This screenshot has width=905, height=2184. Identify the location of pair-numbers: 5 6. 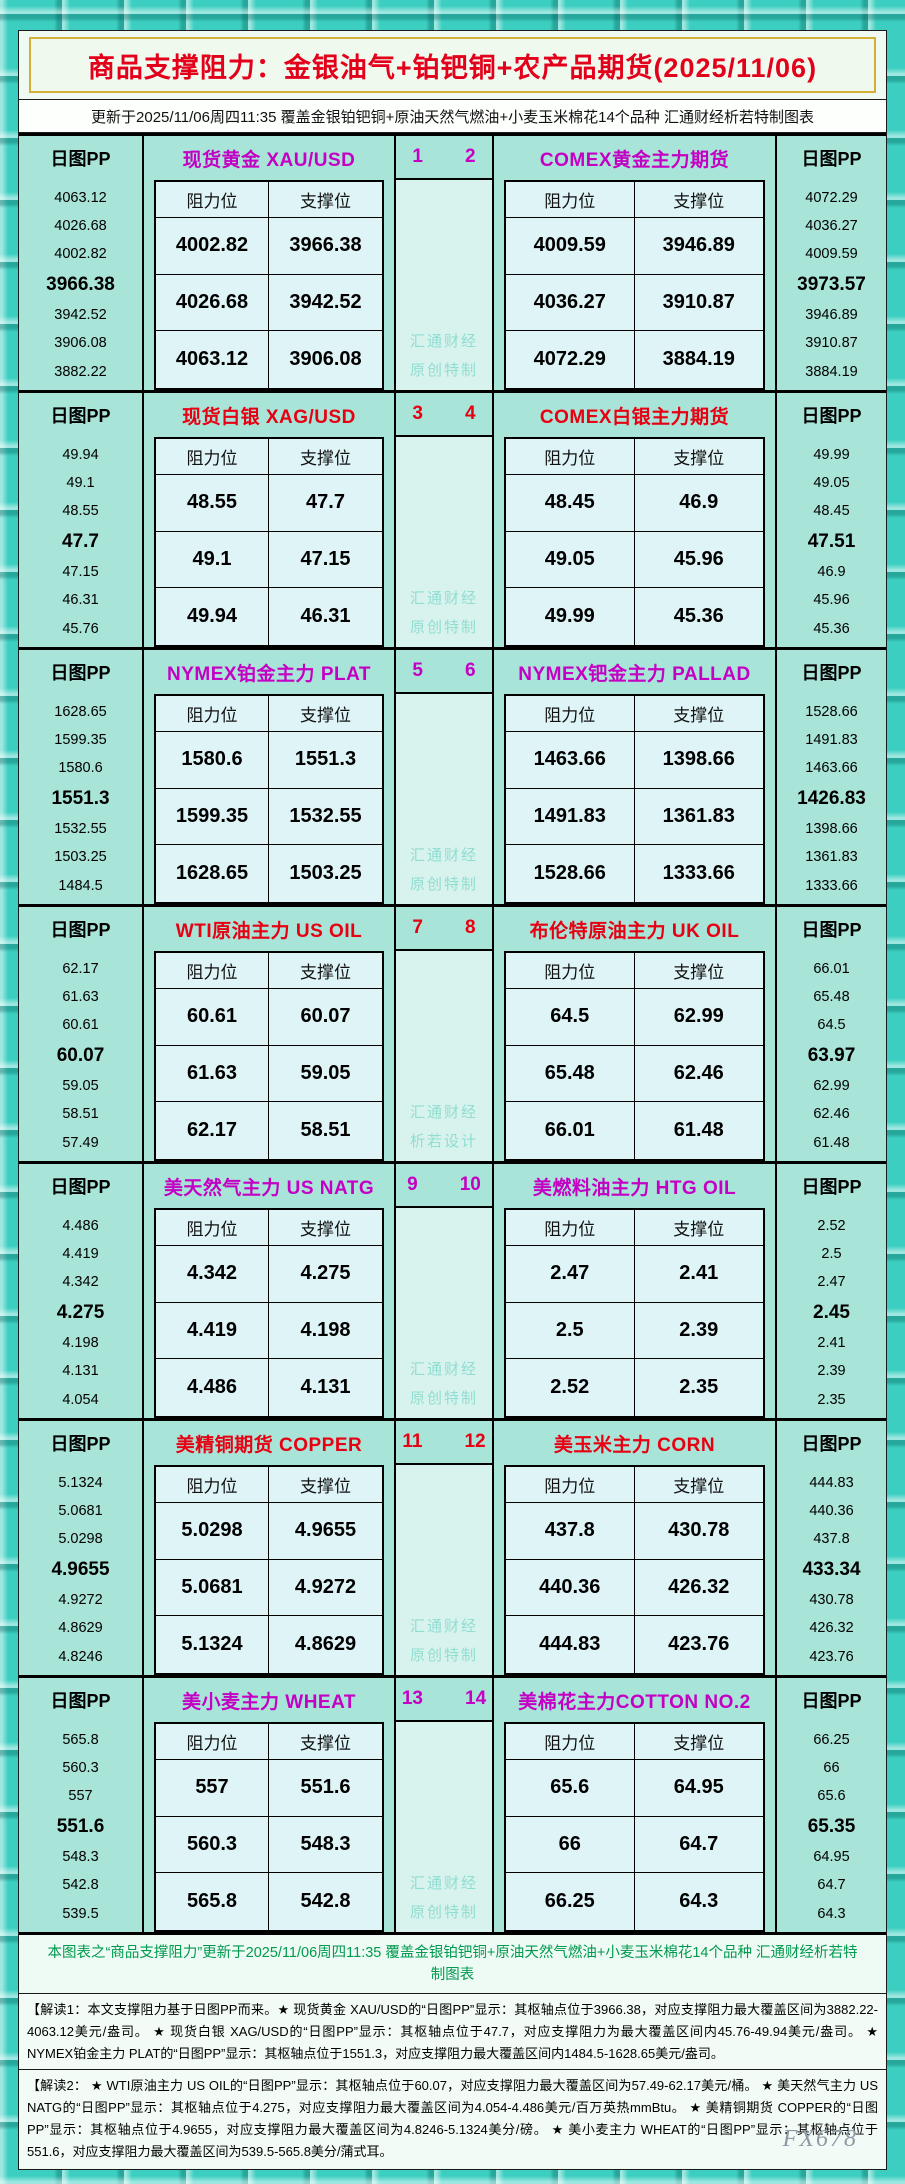
(444, 672).